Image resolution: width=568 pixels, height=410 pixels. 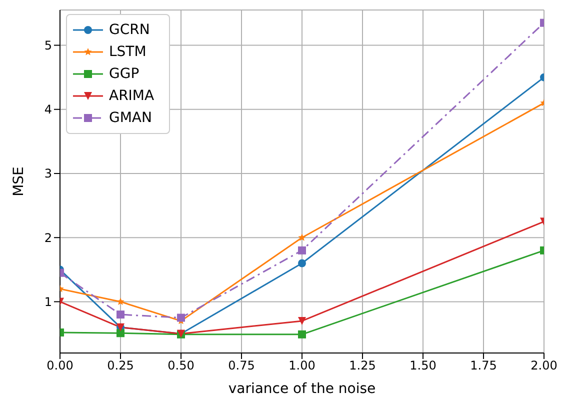 I want to click on x-axis-title: variance of the noise, so click(x=302, y=389).